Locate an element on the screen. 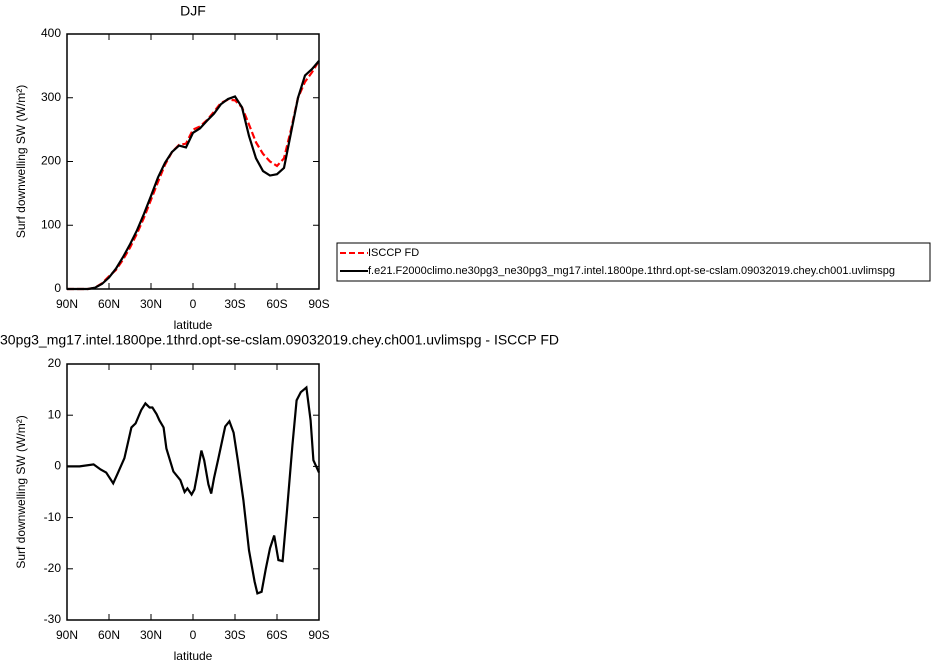 Image resolution: width=935 pixels, height=666 pixels. y-tick-label: 200 is located at coordinates (51, 161).